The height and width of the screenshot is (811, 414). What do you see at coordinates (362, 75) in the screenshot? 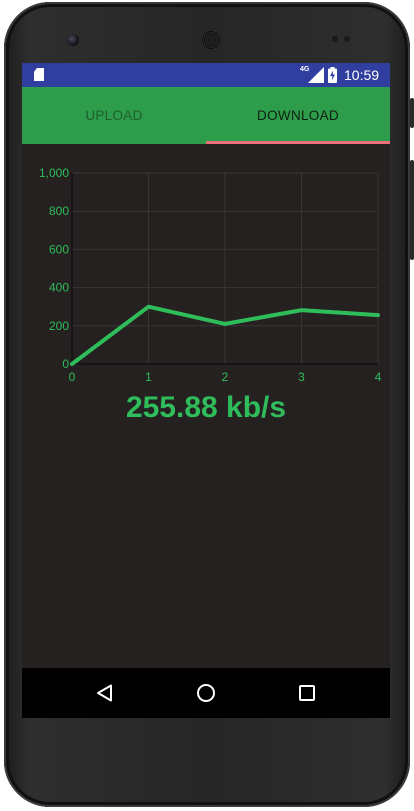
I see `clock: 10:59` at bounding box center [362, 75].